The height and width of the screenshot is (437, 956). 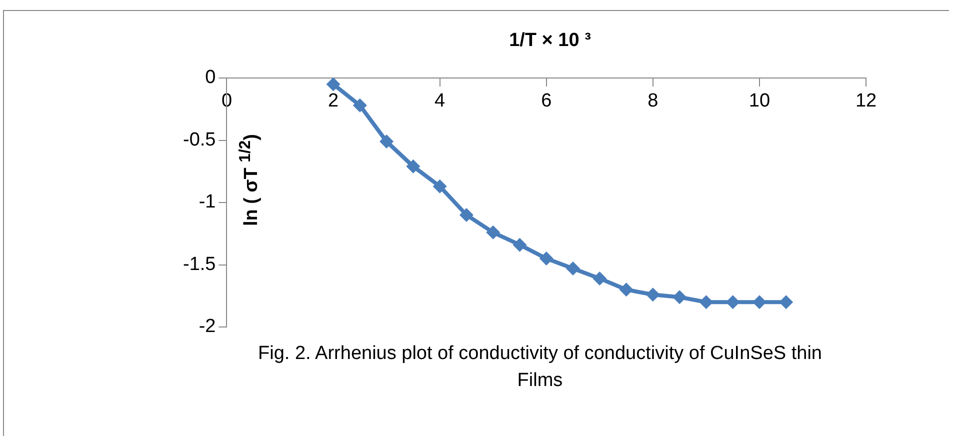 I want to click on x-tick-label: 8, so click(x=653, y=101).